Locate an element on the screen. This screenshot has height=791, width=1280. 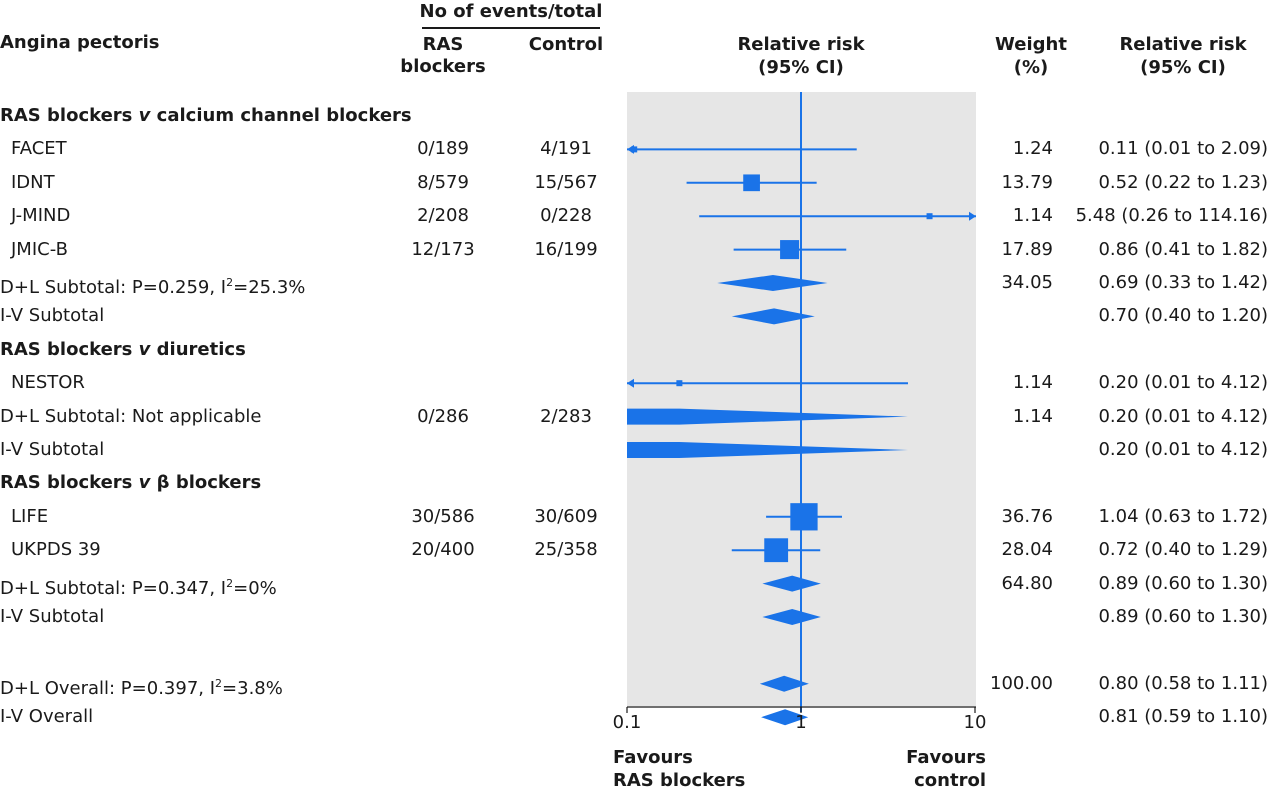
rr-text-header-line2: (95% CI) is located at coordinates (1183, 67).